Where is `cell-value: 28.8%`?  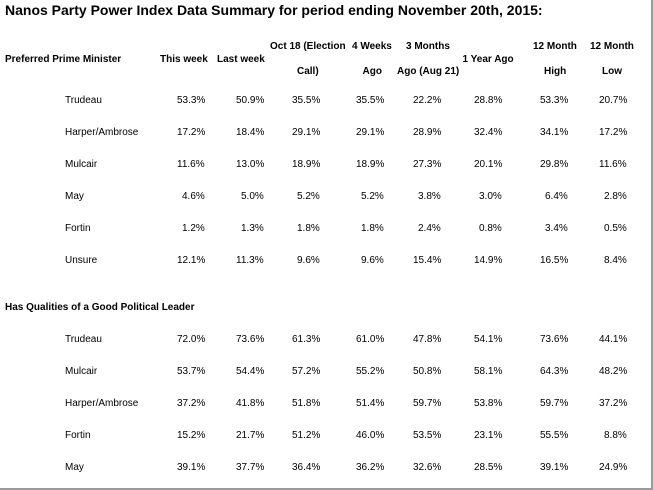 cell-value: 28.8% is located at coordinates (488, 100).